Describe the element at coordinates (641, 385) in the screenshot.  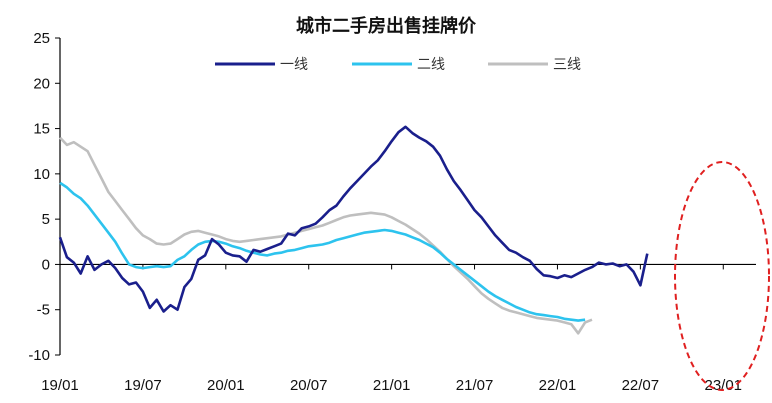
I see `x-tick-label: 22/07` at that location.